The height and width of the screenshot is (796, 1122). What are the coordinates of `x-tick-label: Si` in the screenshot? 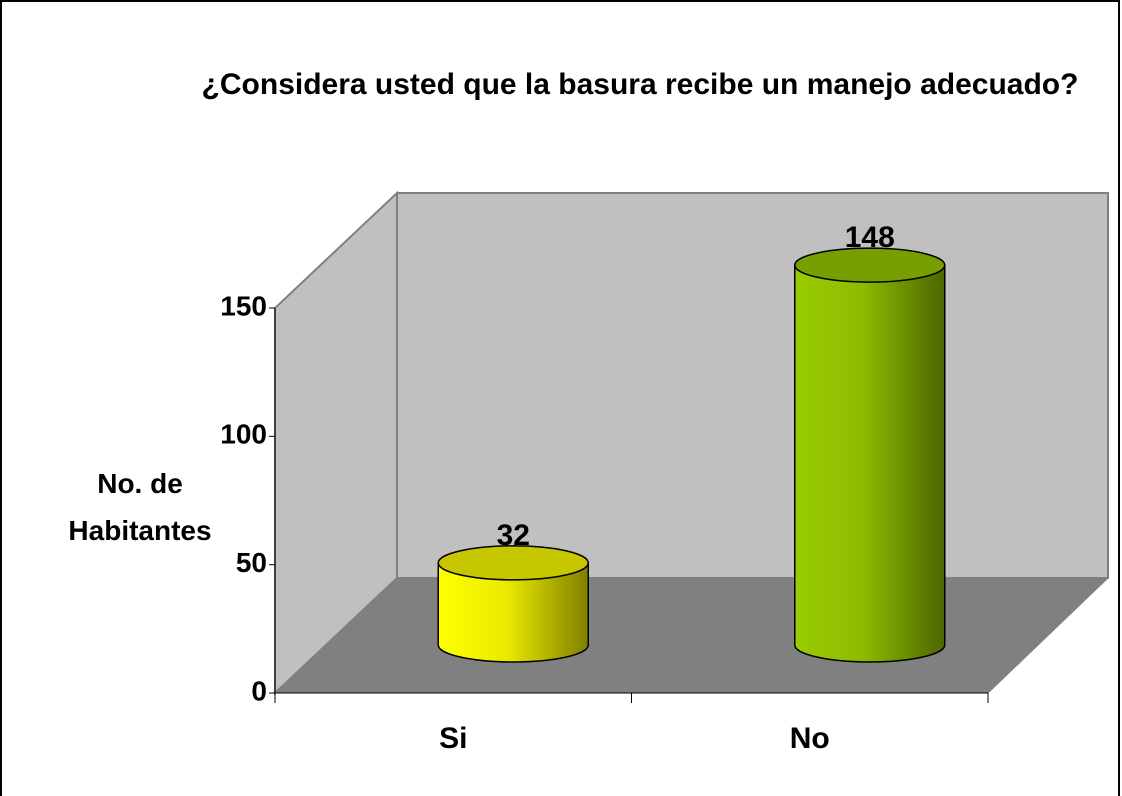 It's located at (453, 738).